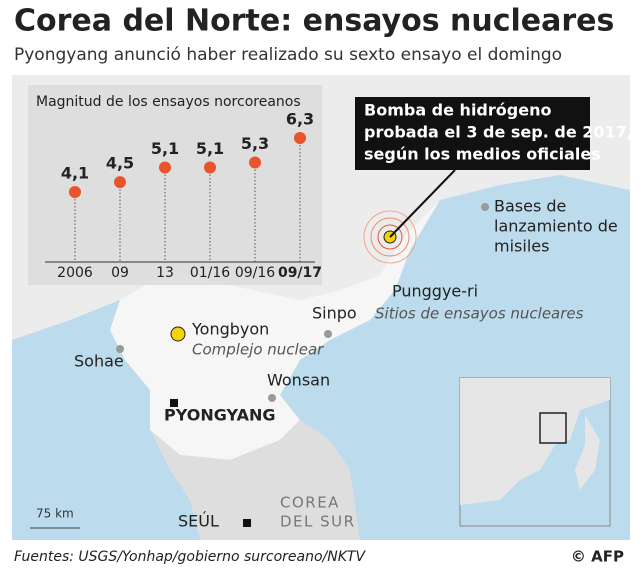 Image resolution: width=640 pixels, height=579 pixels. I want to click on callout-text: Bomba de hidrógeno, so click(457, 110).